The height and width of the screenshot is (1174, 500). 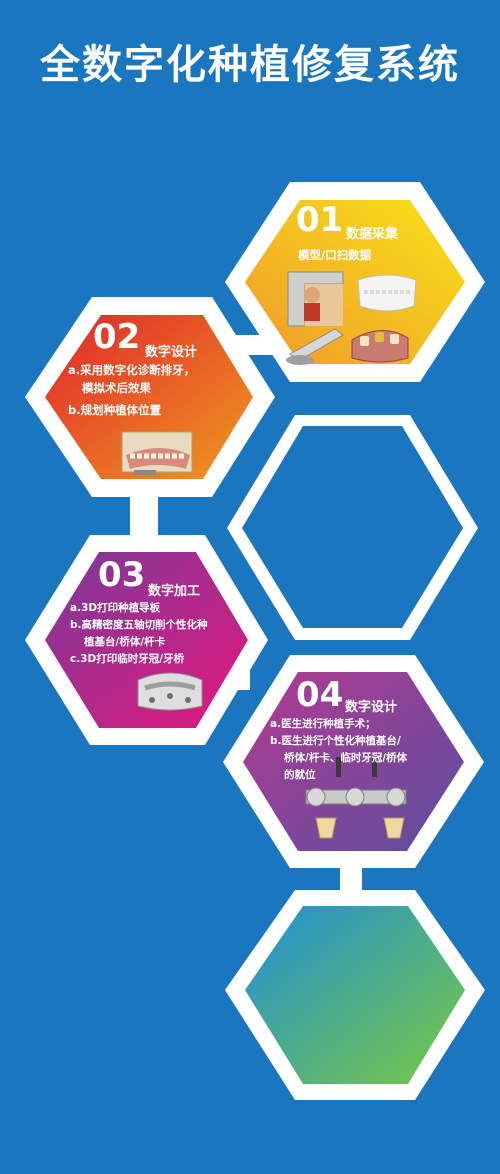 What do you see at coordinates (320, 220) in the screenshot?
I see `step-1-number: 01` at bounding box center [320, 220].